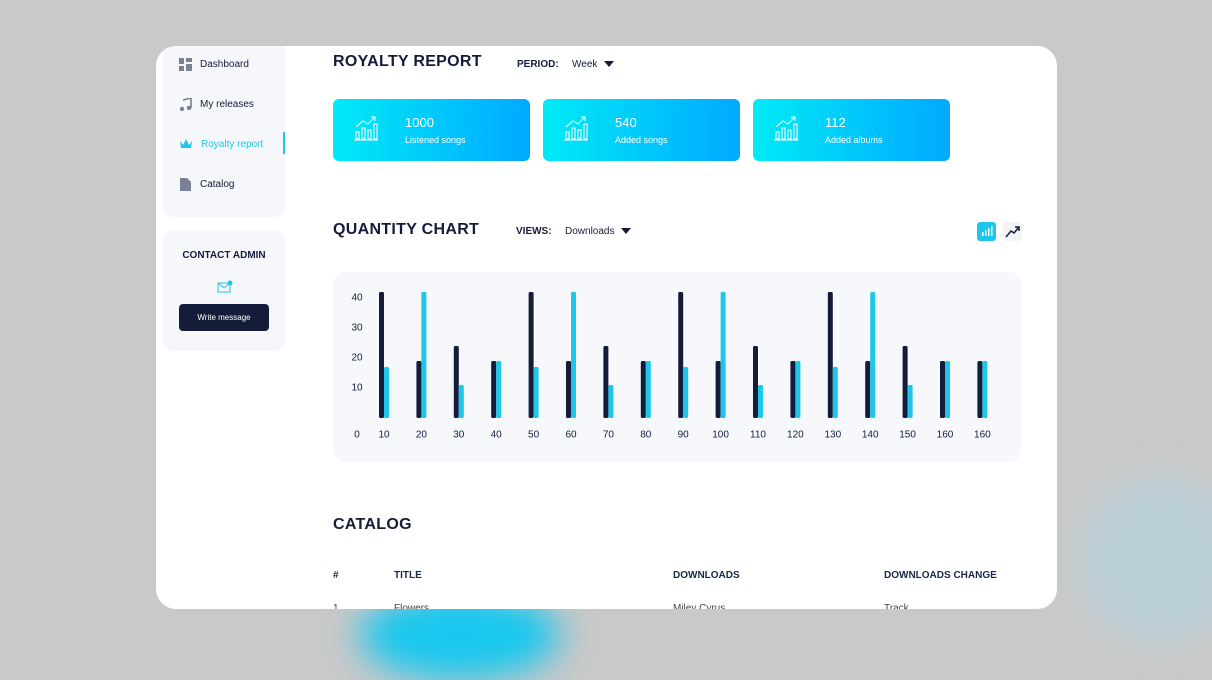  What do you see at coordinates (422, 435) in the screenshot?
I see `x-tick-label: 20` at bounding box center [422, 435].